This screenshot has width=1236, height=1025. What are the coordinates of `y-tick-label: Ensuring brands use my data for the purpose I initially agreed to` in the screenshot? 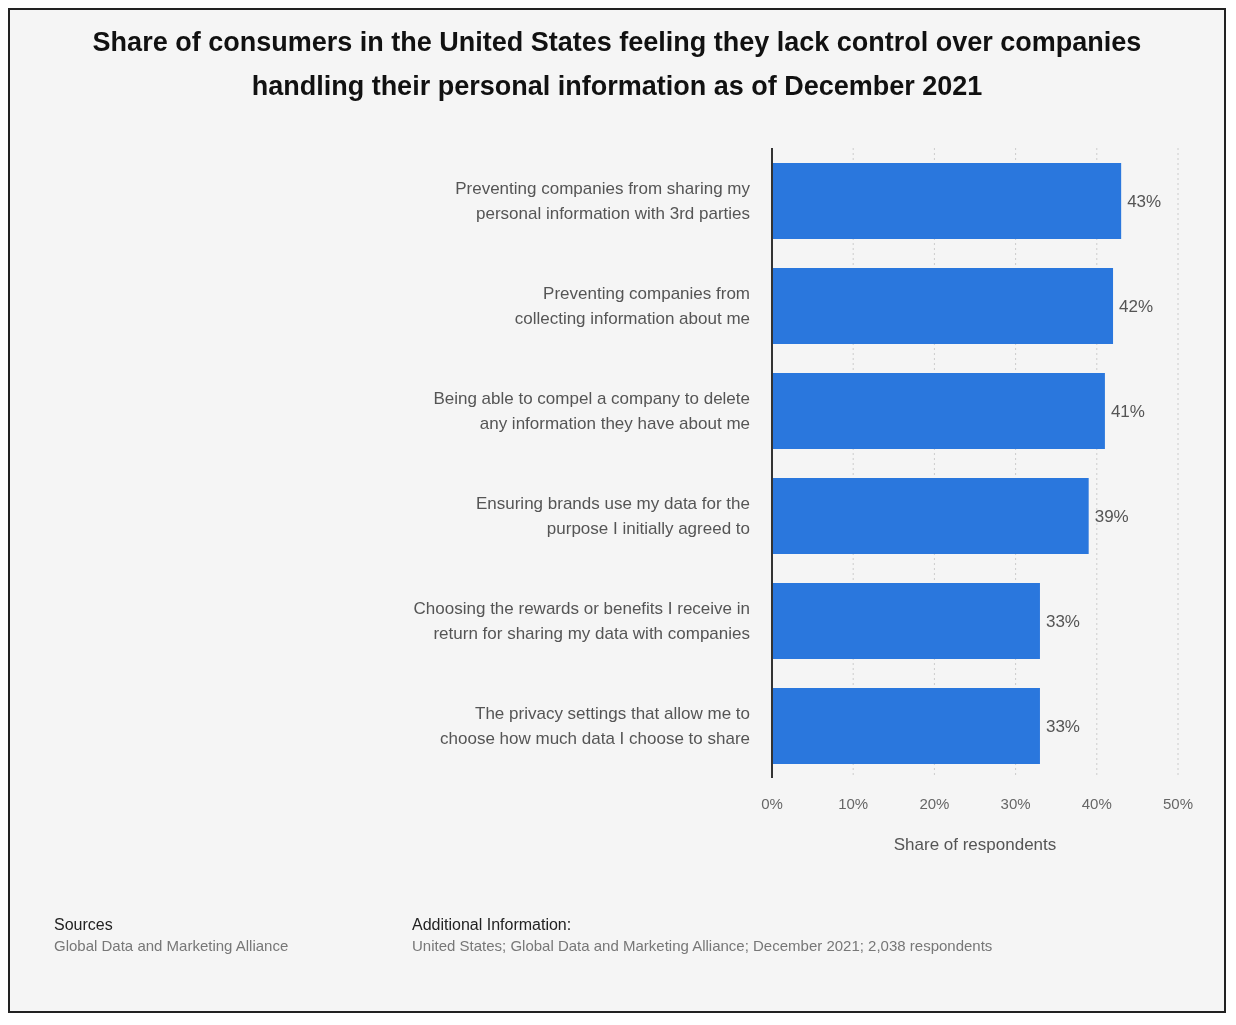 It's located at (612, 516).